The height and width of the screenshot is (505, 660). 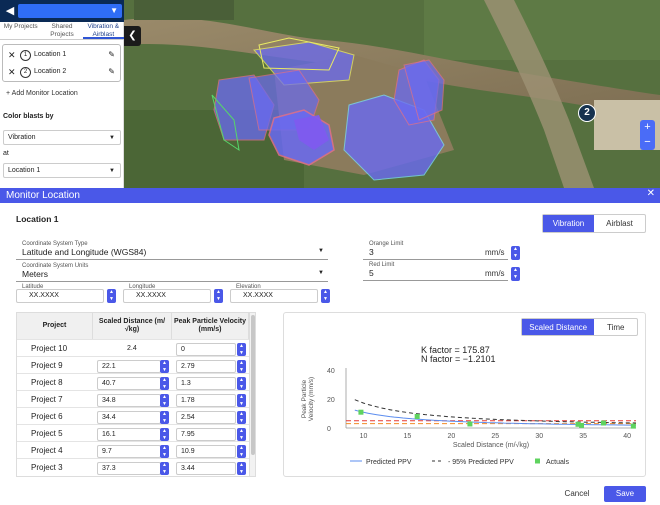 I want to click on dialog-title: Monitor Location, so click(x=43, y=195).